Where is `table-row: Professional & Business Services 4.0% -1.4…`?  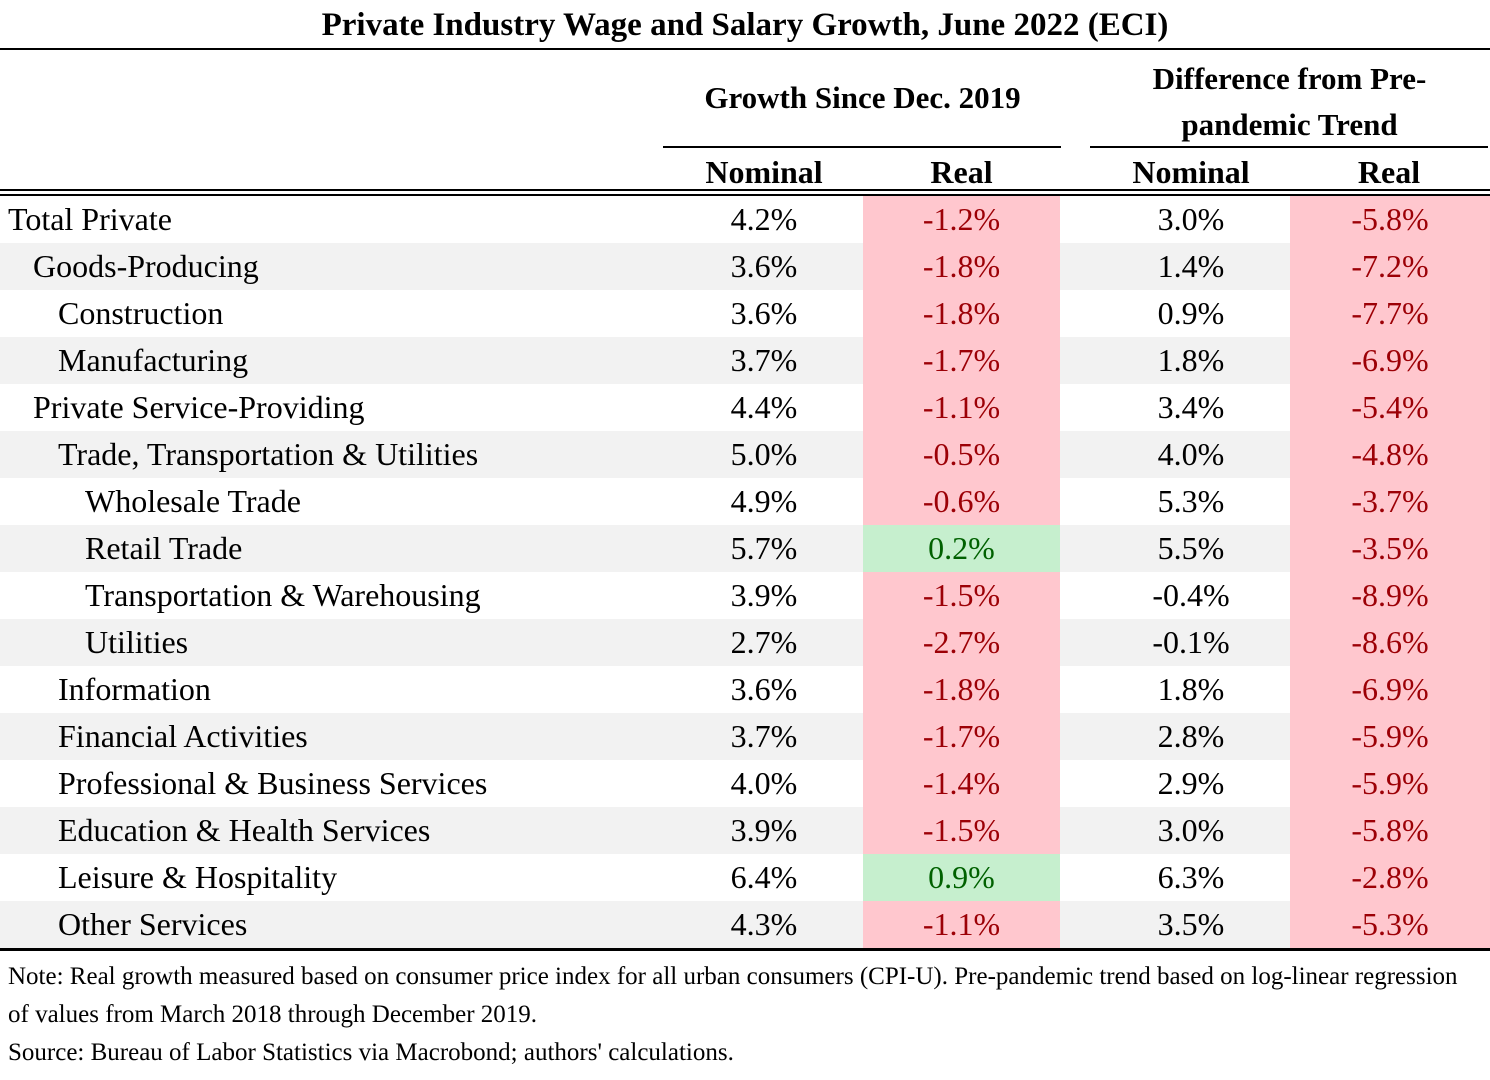 table-row: Professional & Business Services 4.0% -1.4… is located at coordinates (745, 783).